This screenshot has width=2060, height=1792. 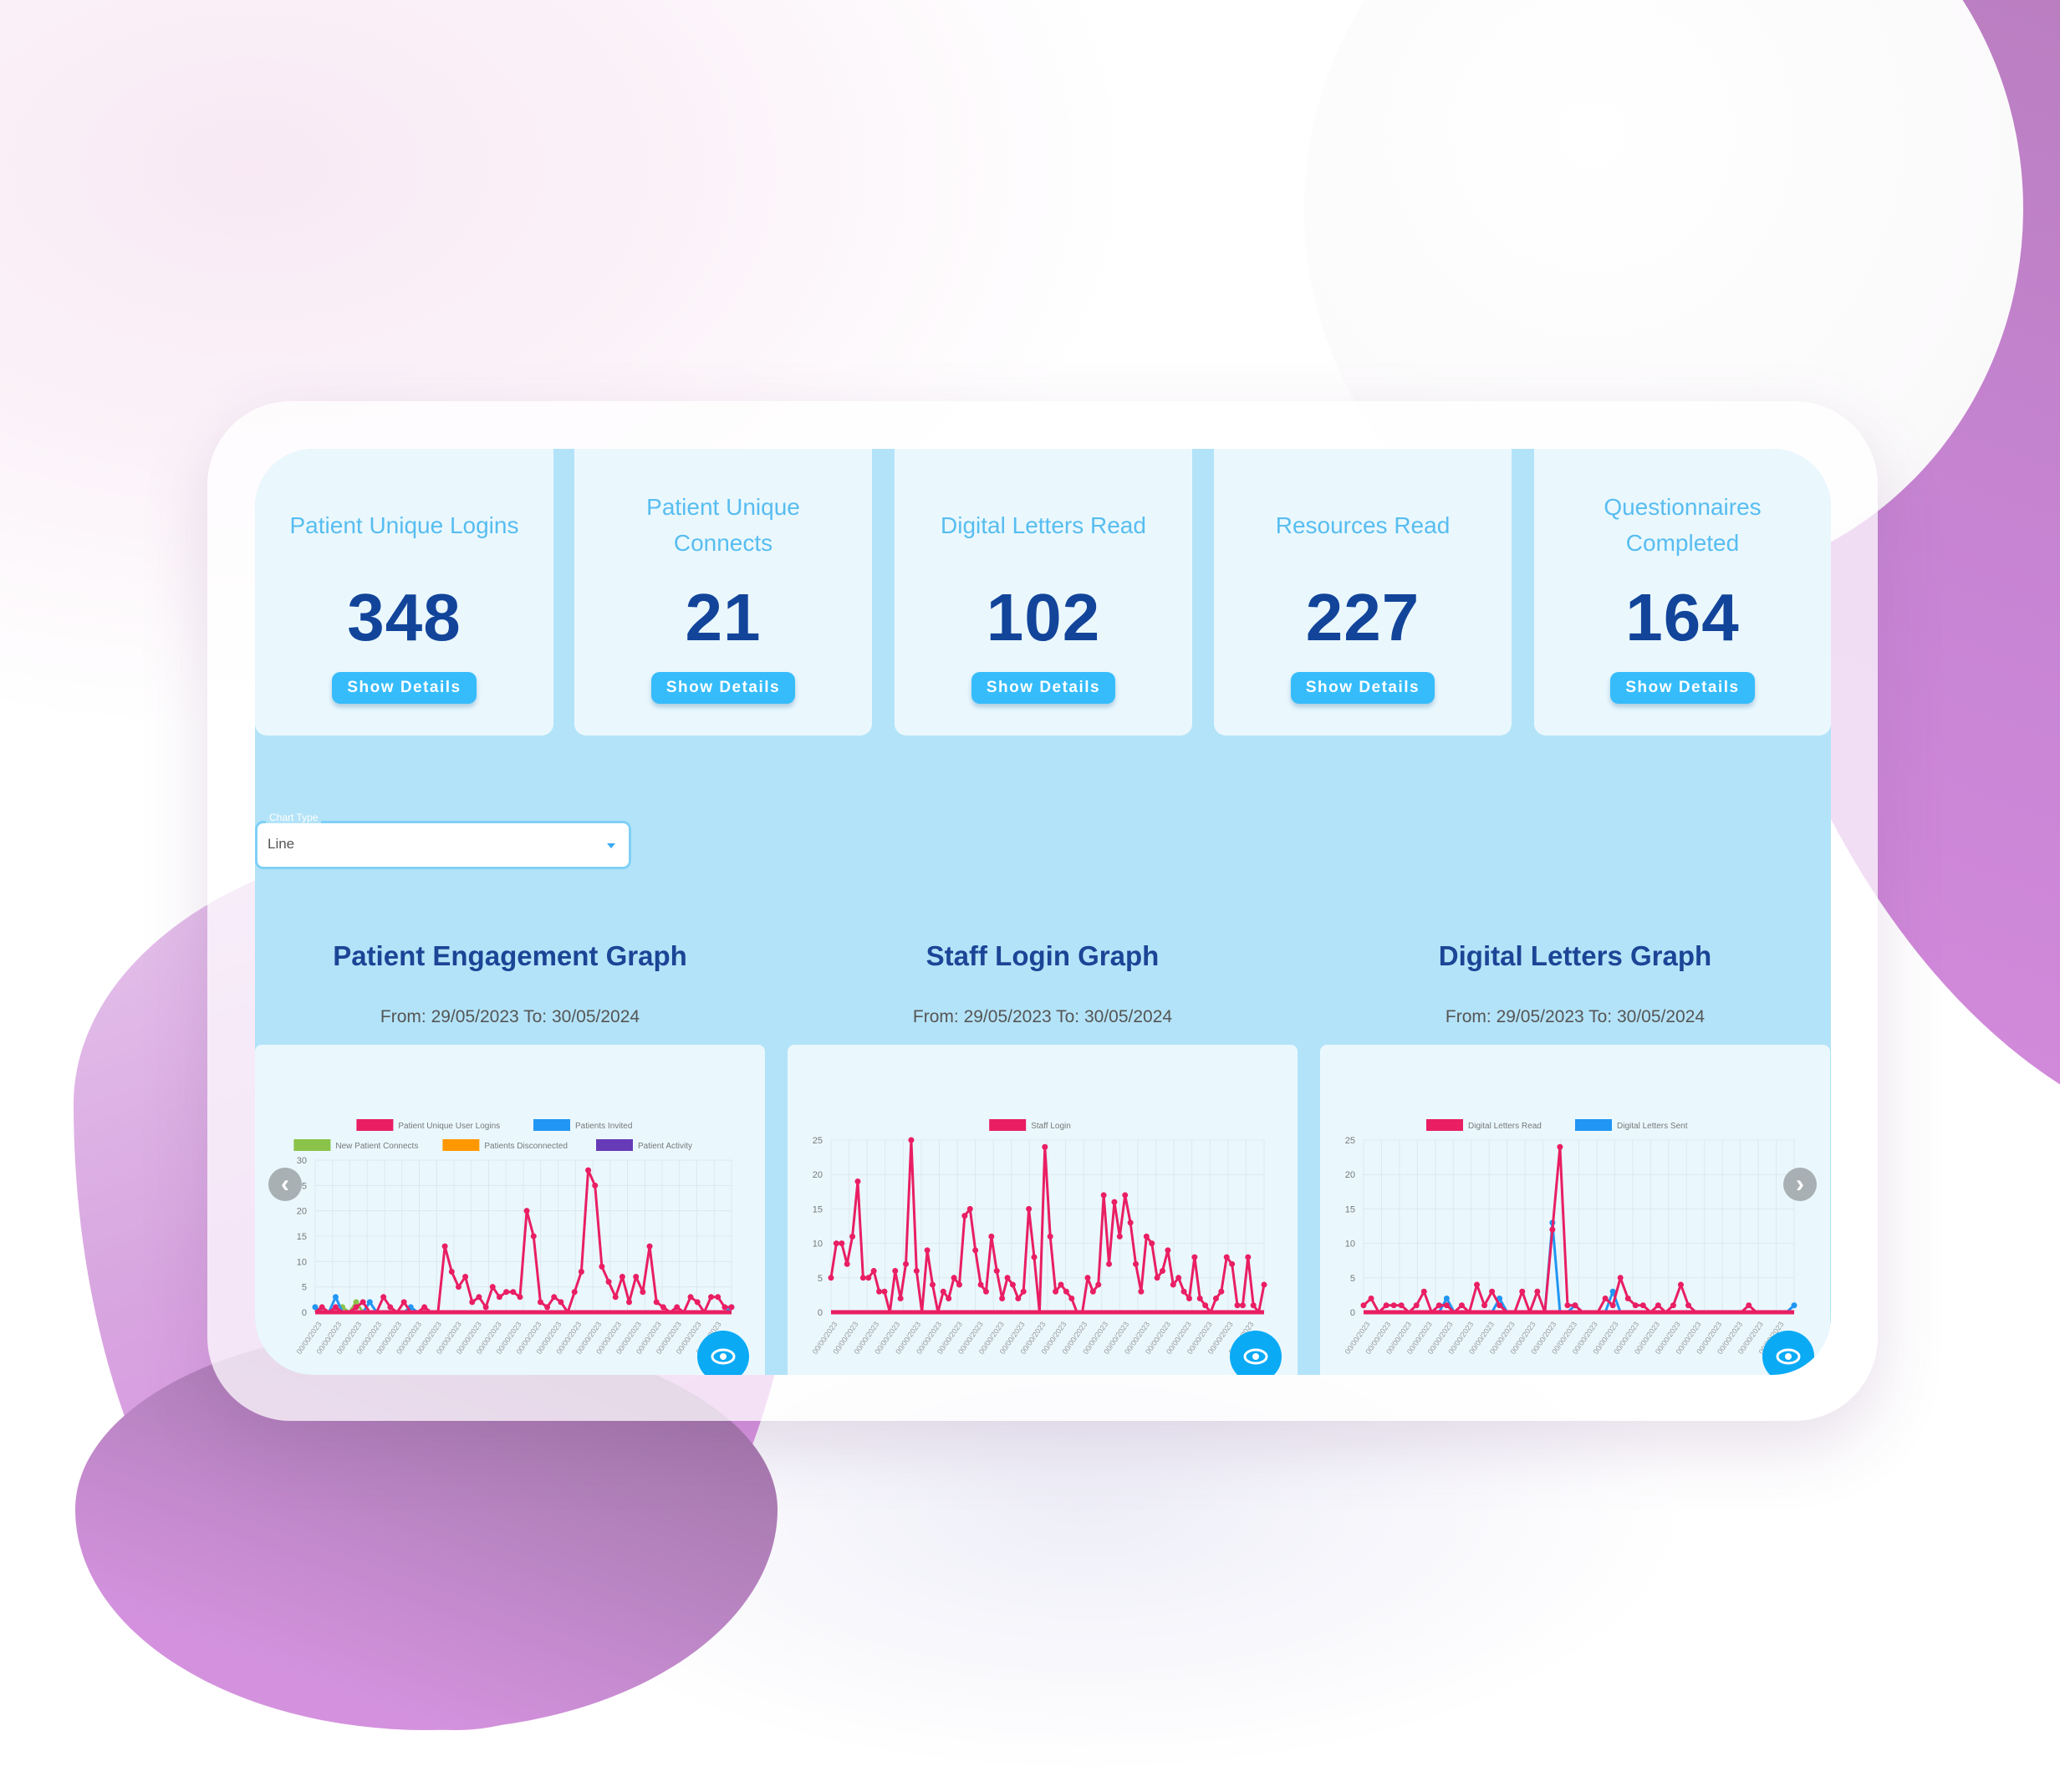 What do you see at coordinates (723, 617) in the screenshot?
I see `kpi-value: 21` at bounding box center [723, 617].